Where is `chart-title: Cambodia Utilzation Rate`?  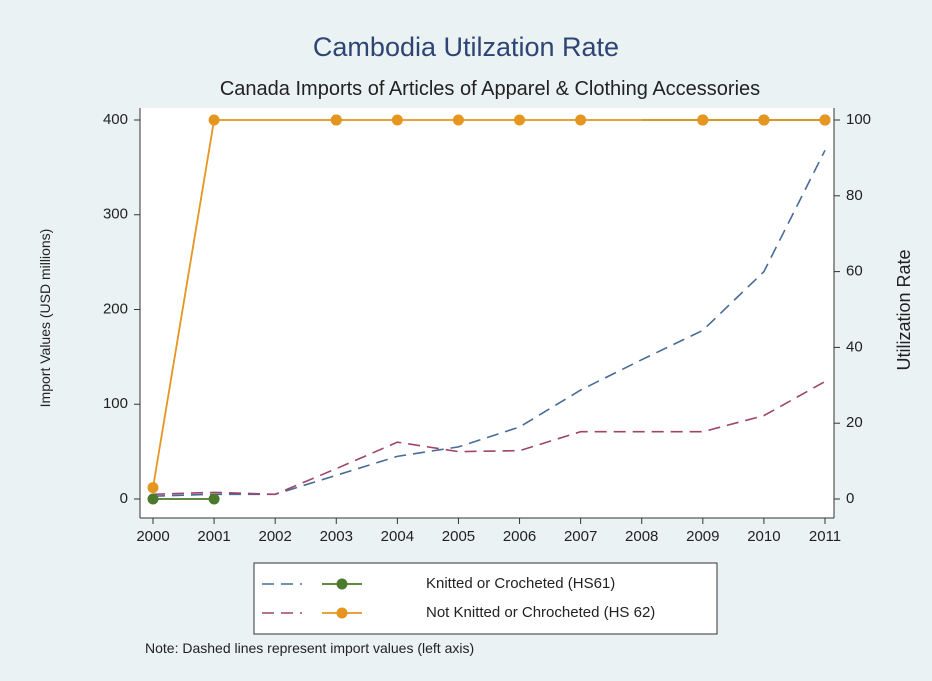 chart-title: Cambodia Utilzation Rate is located at coordinates (466, 47).